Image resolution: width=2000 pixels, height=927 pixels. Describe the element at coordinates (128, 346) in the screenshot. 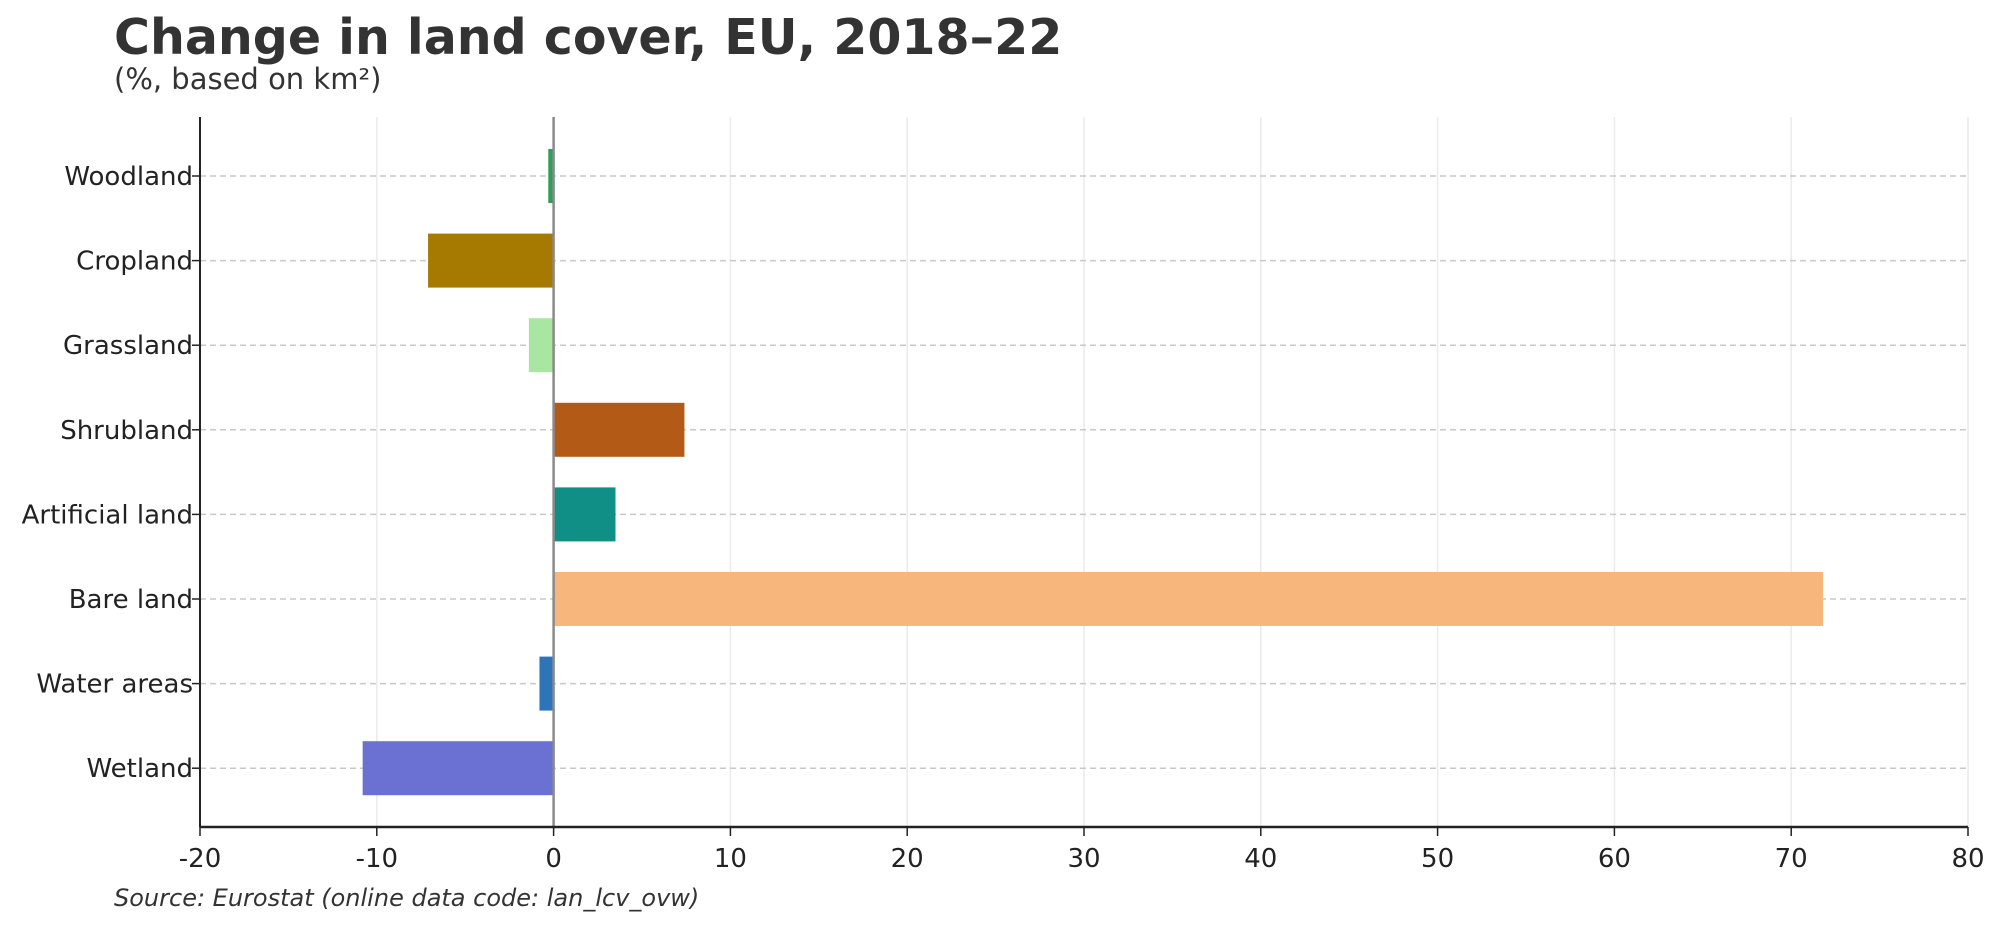

I see `category-label: Grassland` at that location.